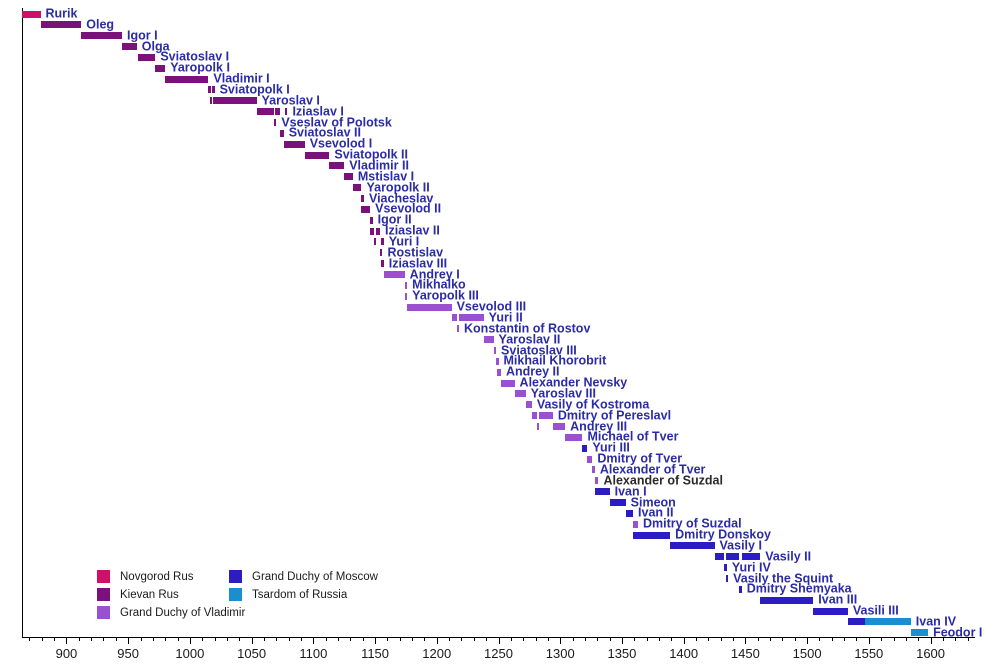 This screenshot has height=667, width=1000. I want to click on ruler-label: Yaropolk III, so click(445, 295).